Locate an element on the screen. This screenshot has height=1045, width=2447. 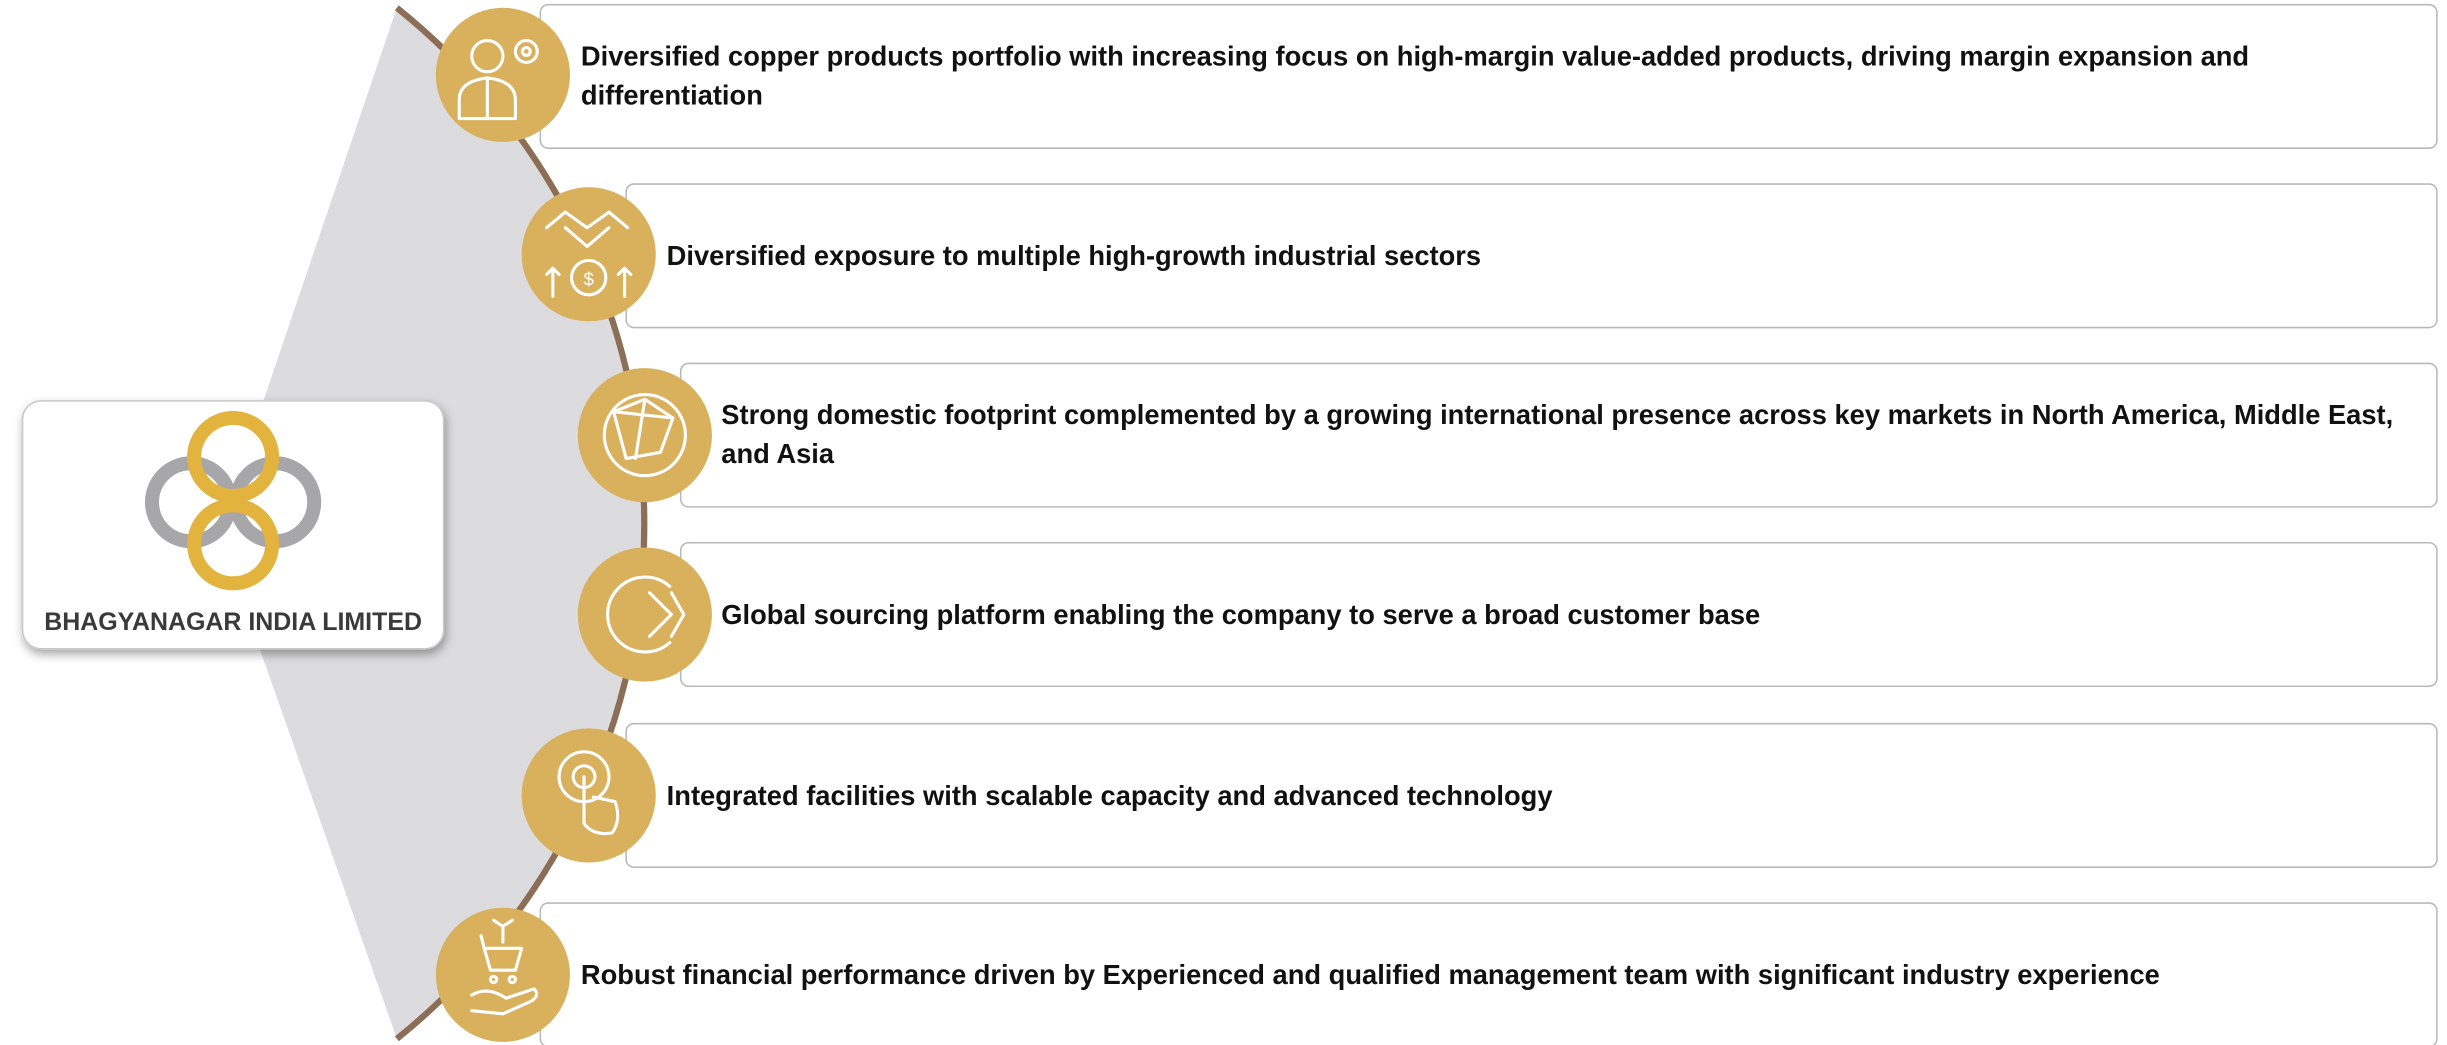
icon-globe is located at coordinates (644, 435).